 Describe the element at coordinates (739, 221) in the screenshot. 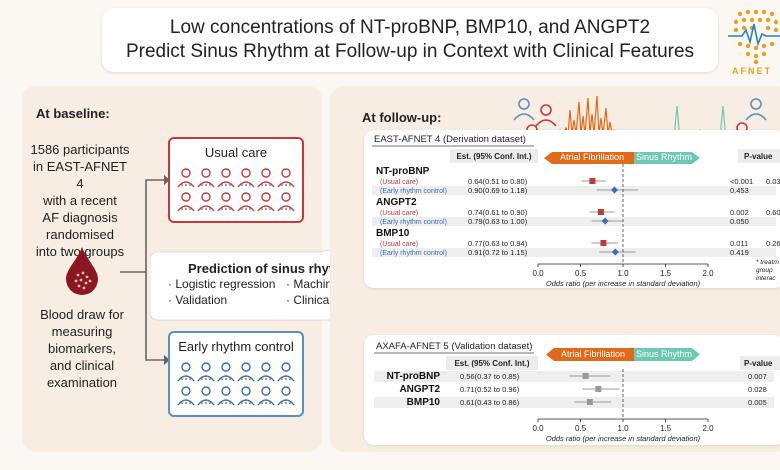

I see `p-value: 0.050` at that location.